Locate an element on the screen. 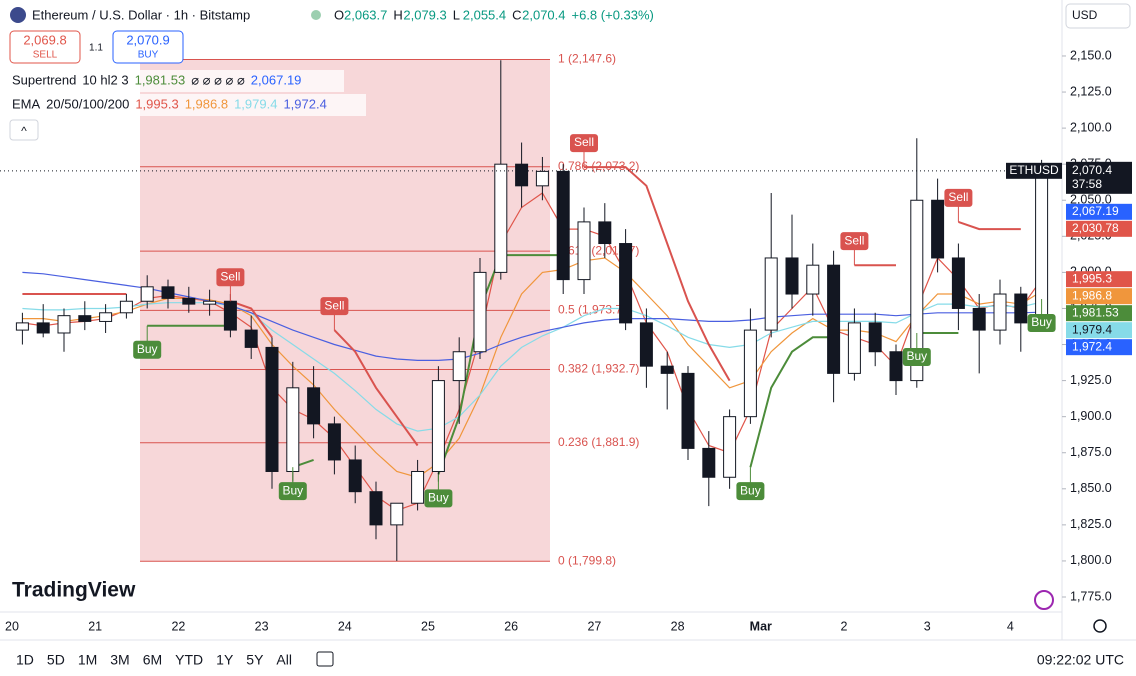 This screenshot has width=1136, height=676. x-tick-label: 26 is located at coordinates (511, 626).